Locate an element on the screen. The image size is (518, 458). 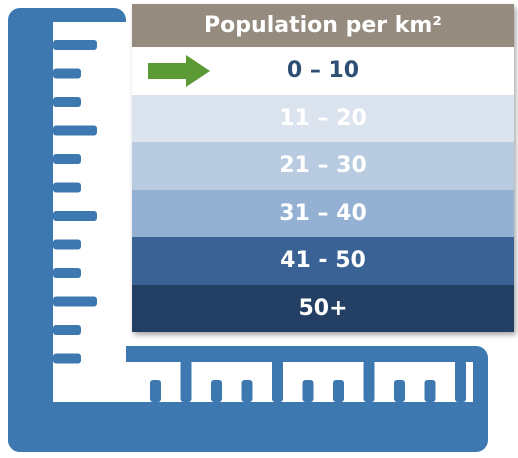
legend-row-2: 21 – 30 is located at coordinates (323, 166).